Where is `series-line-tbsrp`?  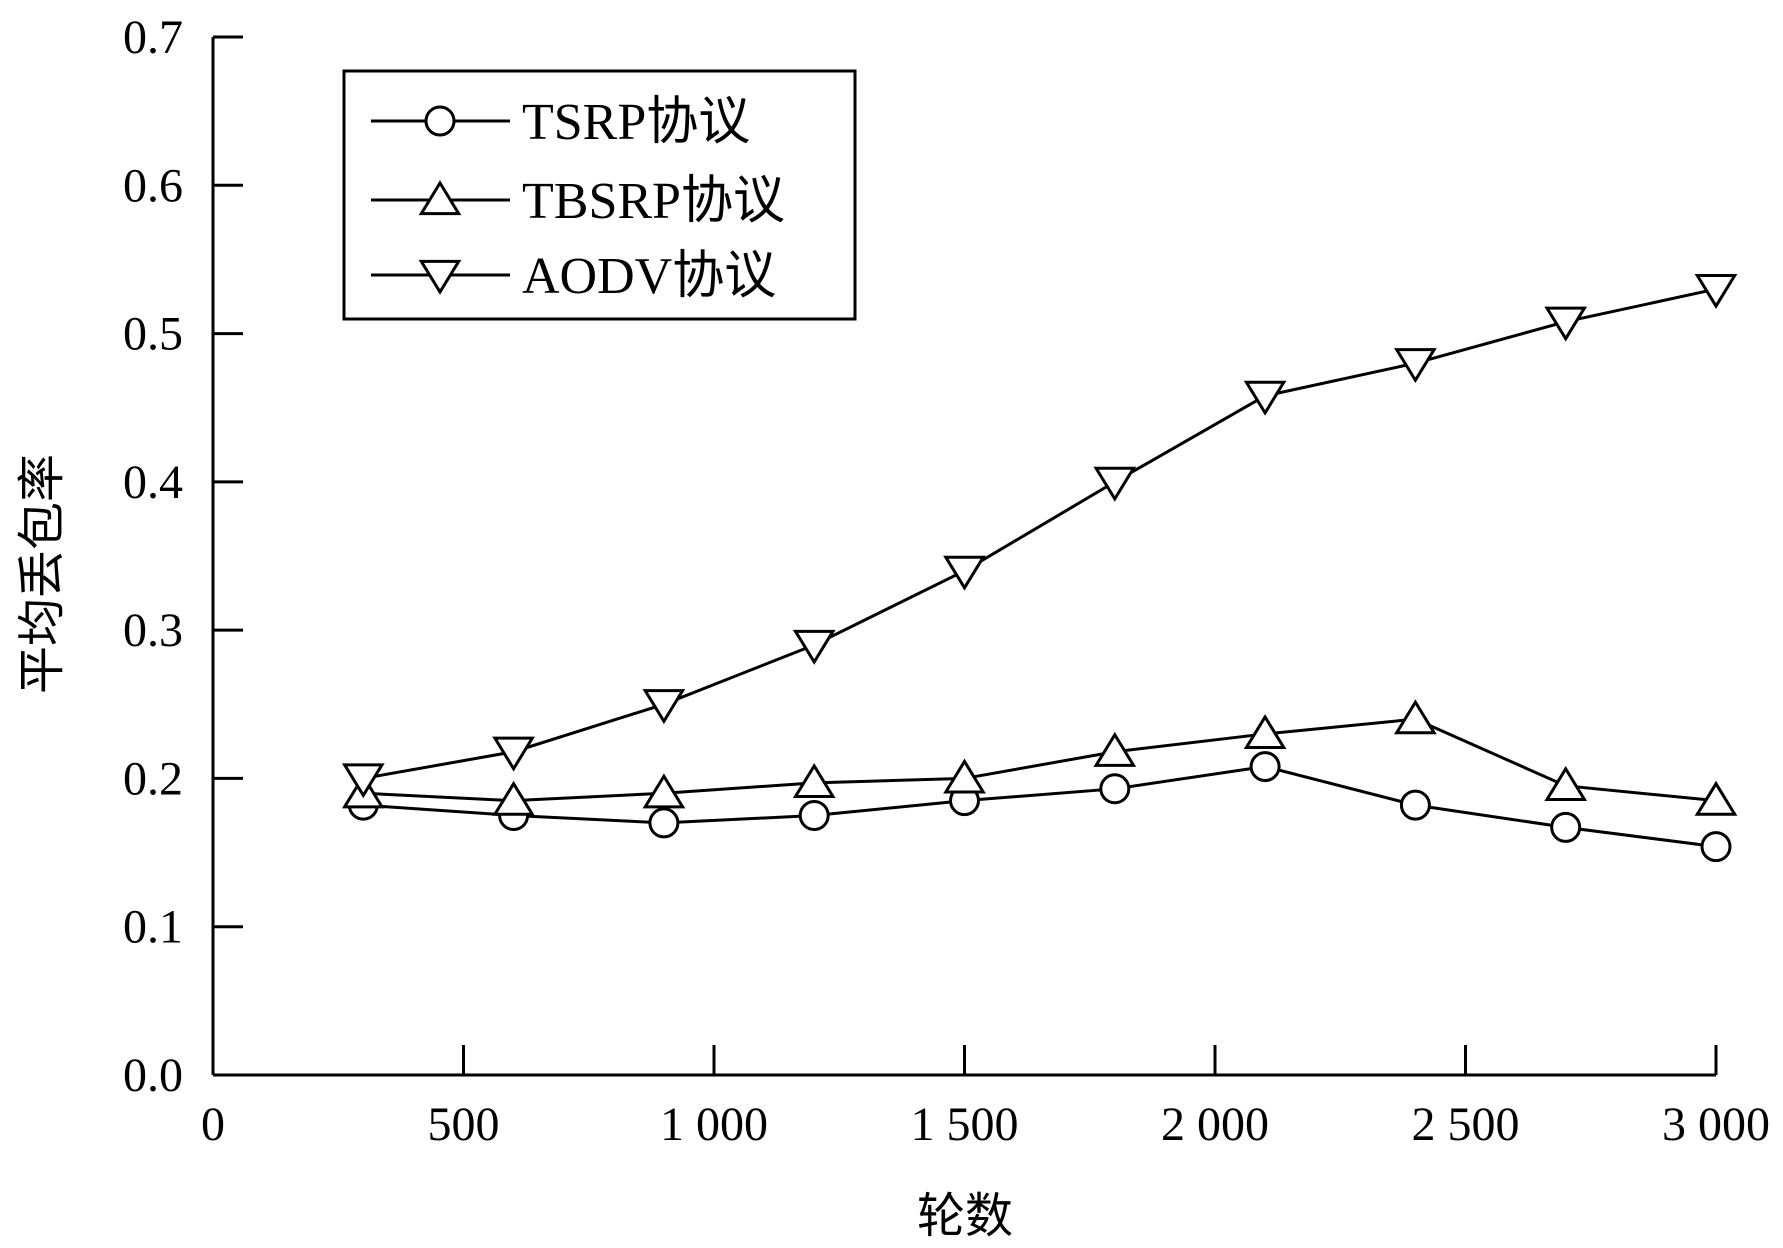 series-line-tbsrp is located at coordinates (1040, 760).